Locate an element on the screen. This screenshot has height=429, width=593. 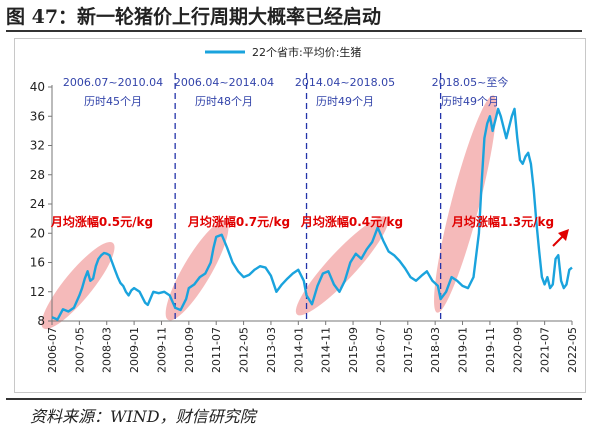
legend: 22个省市:平均价:生猪 is located at coordinates (283, 52).